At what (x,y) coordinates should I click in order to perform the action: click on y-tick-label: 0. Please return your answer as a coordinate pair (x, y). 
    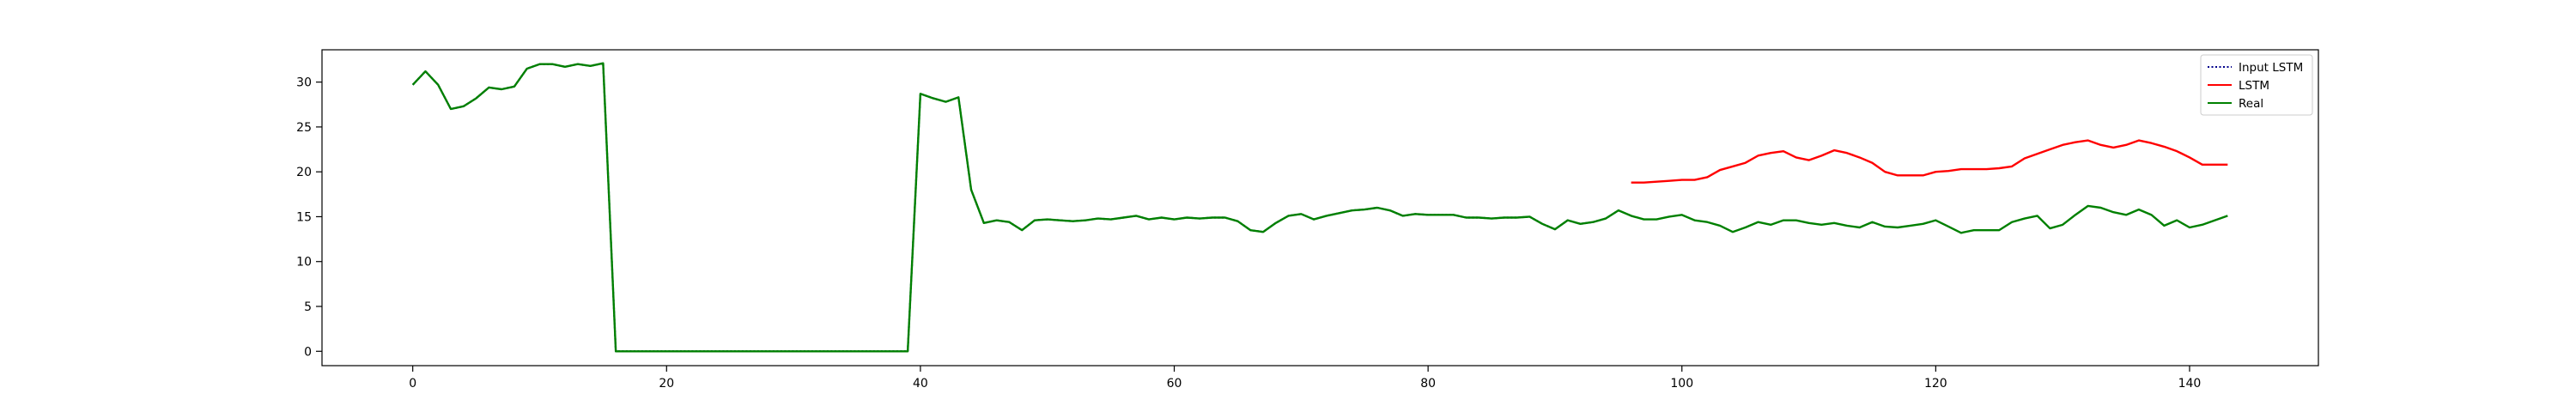
    Looking at the image, I should click on (308, 352).